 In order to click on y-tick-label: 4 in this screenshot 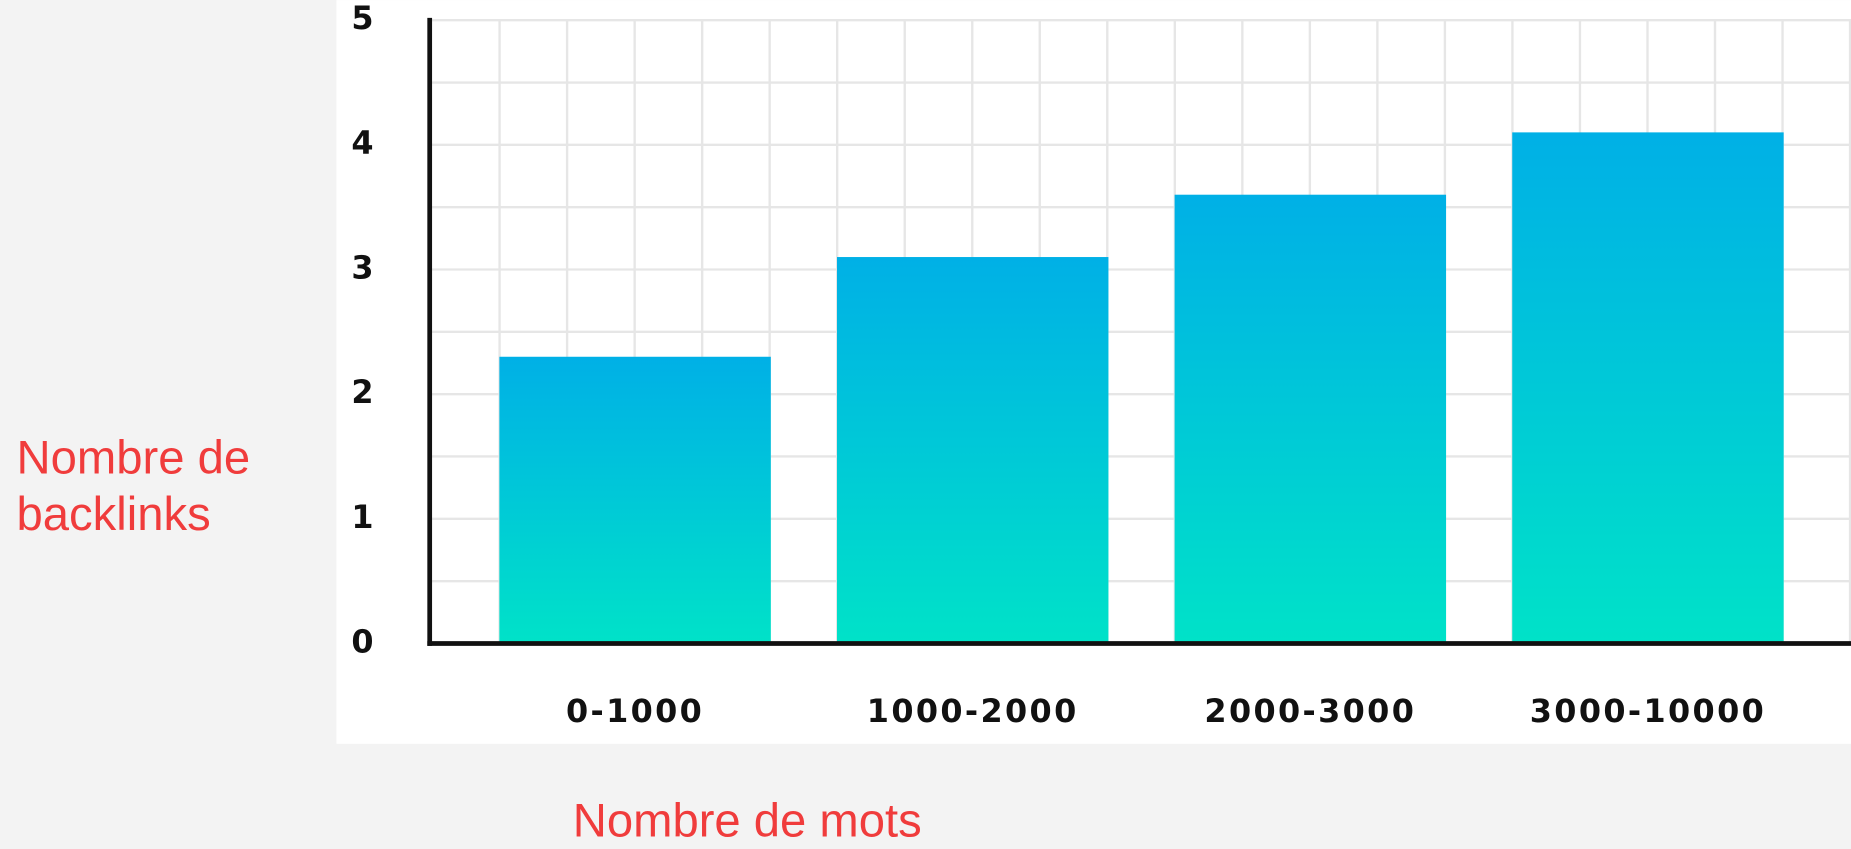, I will do `click(362, 143)`.